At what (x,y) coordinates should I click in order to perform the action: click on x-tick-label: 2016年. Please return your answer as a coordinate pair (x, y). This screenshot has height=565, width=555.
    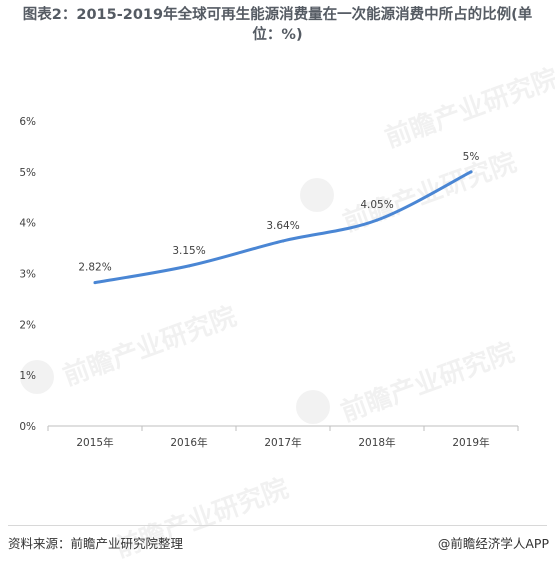
    Looking at the image, I should click on (188, 442).